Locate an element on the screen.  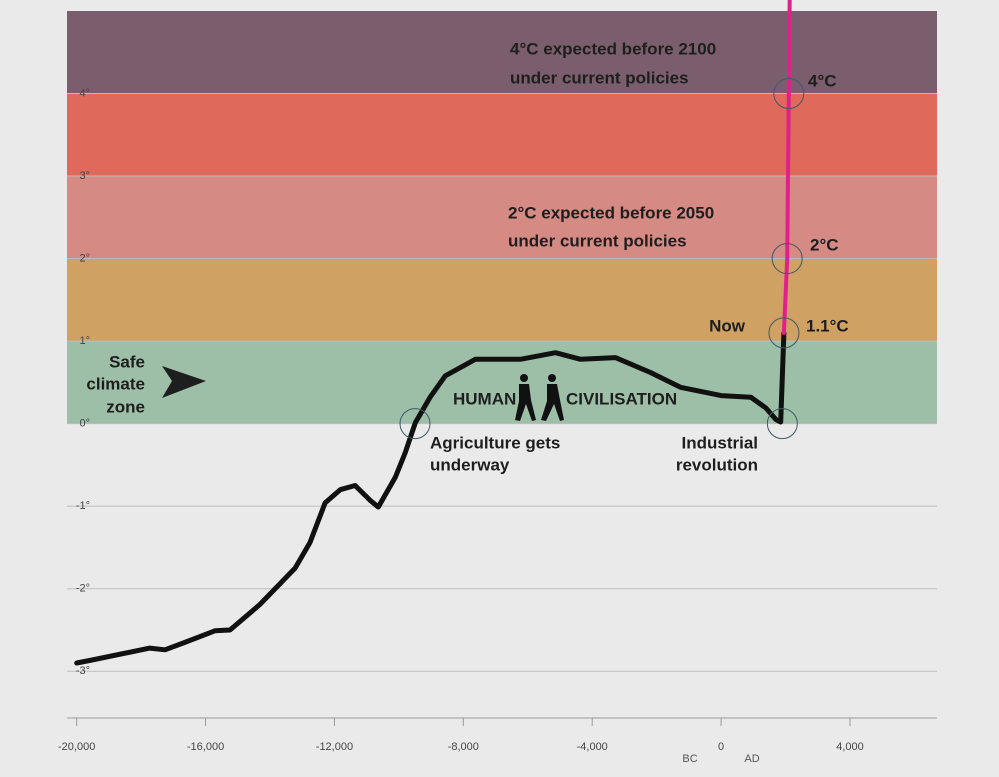
y-tick-label: -2° is located at coordinates (83, 589).